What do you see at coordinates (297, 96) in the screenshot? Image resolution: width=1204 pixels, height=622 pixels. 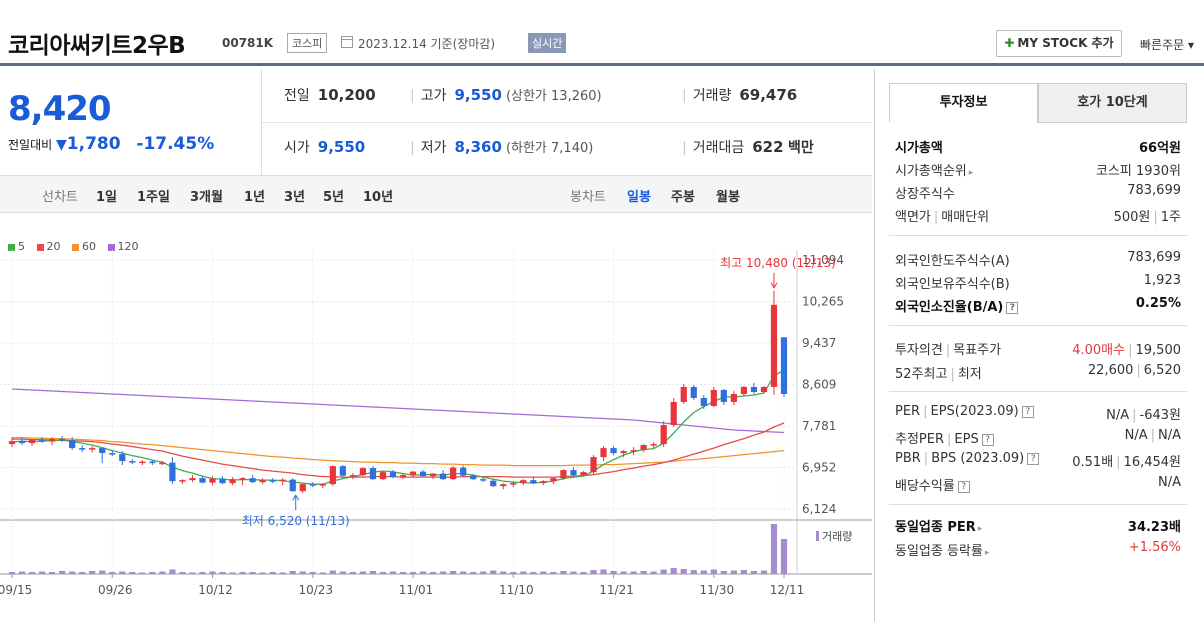 I see `prev-close-label: 전일` at bounding box center [297, 96].